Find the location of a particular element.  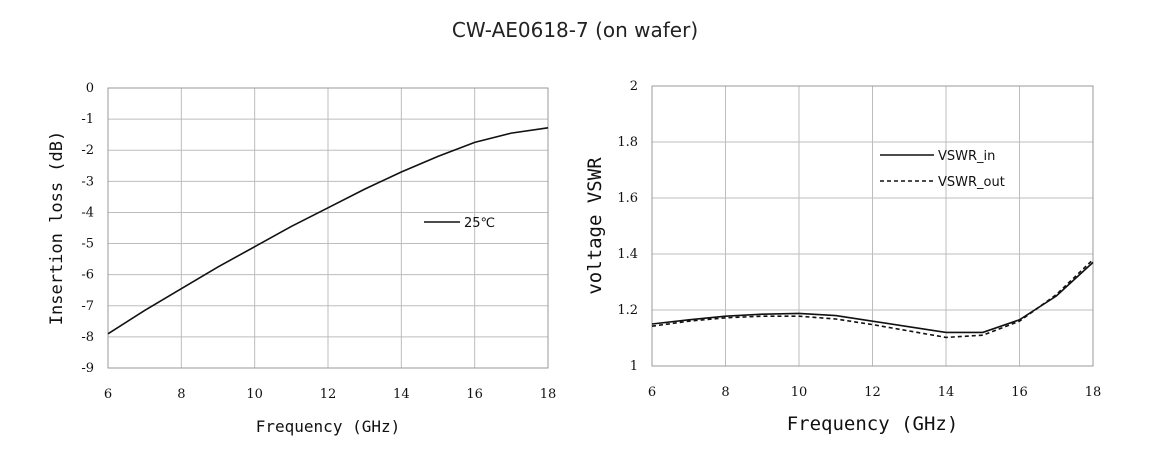

series-line-vswr-out is located at coordinates (872, 299).